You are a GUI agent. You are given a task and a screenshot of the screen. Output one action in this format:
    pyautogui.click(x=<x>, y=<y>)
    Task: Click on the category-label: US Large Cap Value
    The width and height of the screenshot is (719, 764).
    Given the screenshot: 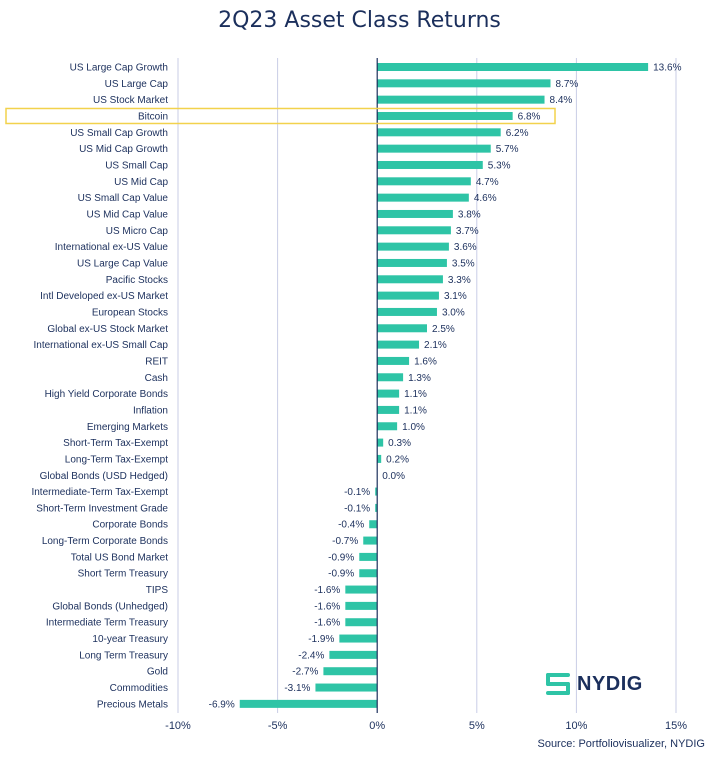 What is the action you would take?
    pyautogui.click(x=122, y=263)
    